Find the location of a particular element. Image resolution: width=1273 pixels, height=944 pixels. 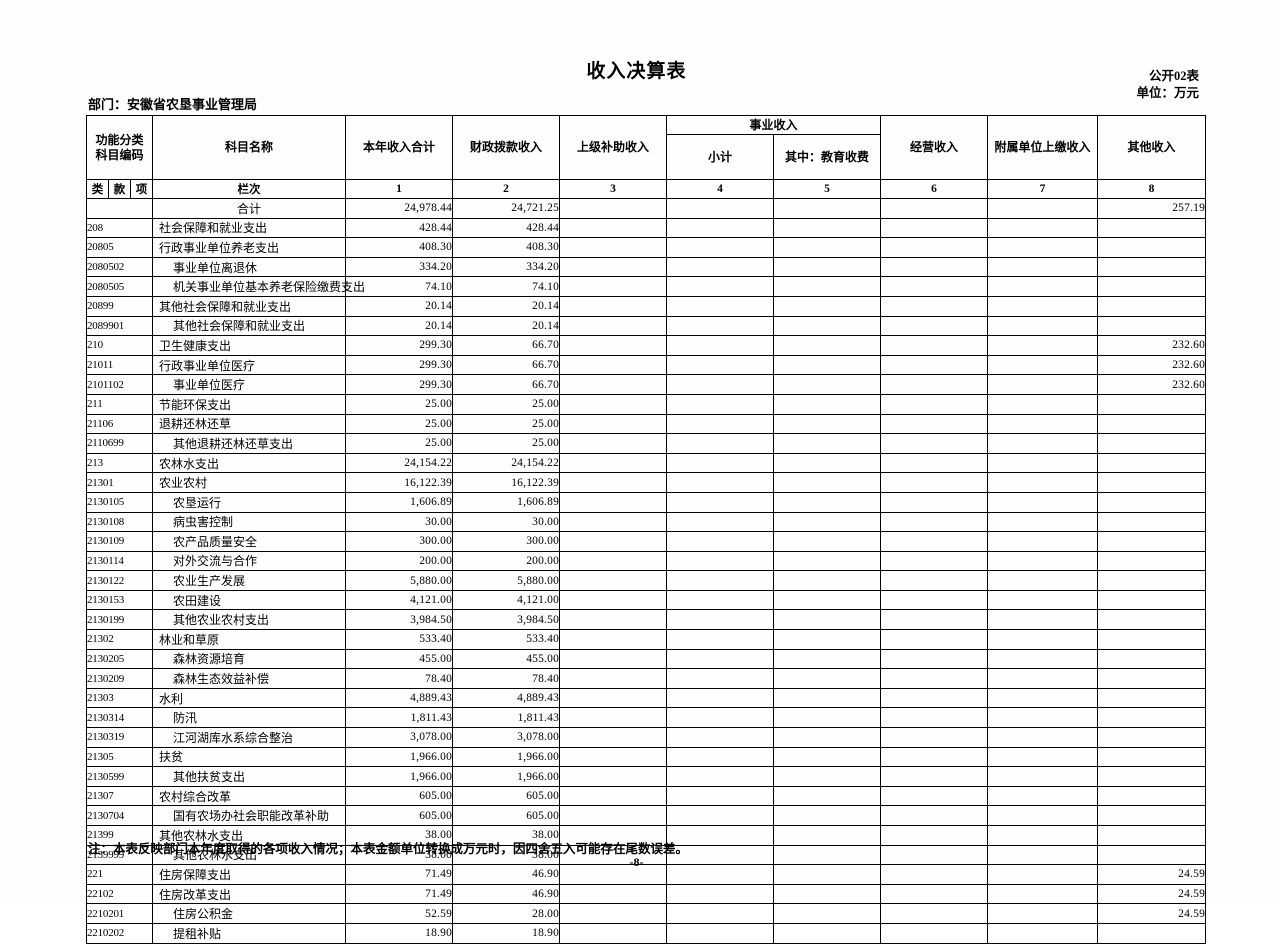

table-row: 21011 行政事业单位医疗 299.30 66.70 232.60 is located at coordinates (646, 365).